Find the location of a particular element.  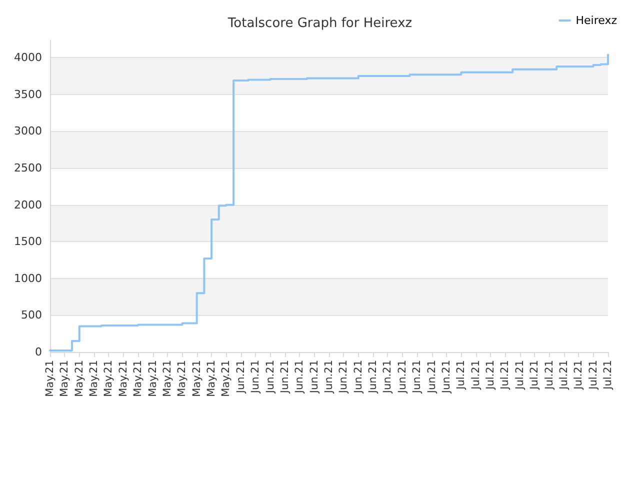

y-tick-label: 3500 is located at coordinates (28, 94).